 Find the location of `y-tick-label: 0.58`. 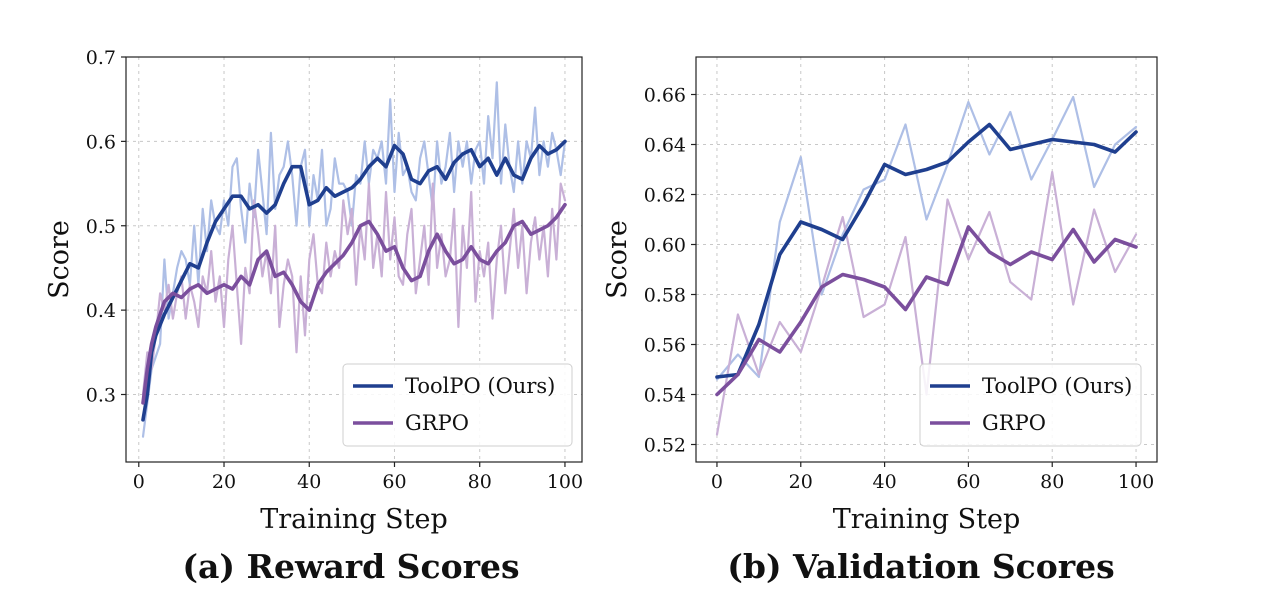

y-tick-label: 0.58 is located at coordinates (665, 296).